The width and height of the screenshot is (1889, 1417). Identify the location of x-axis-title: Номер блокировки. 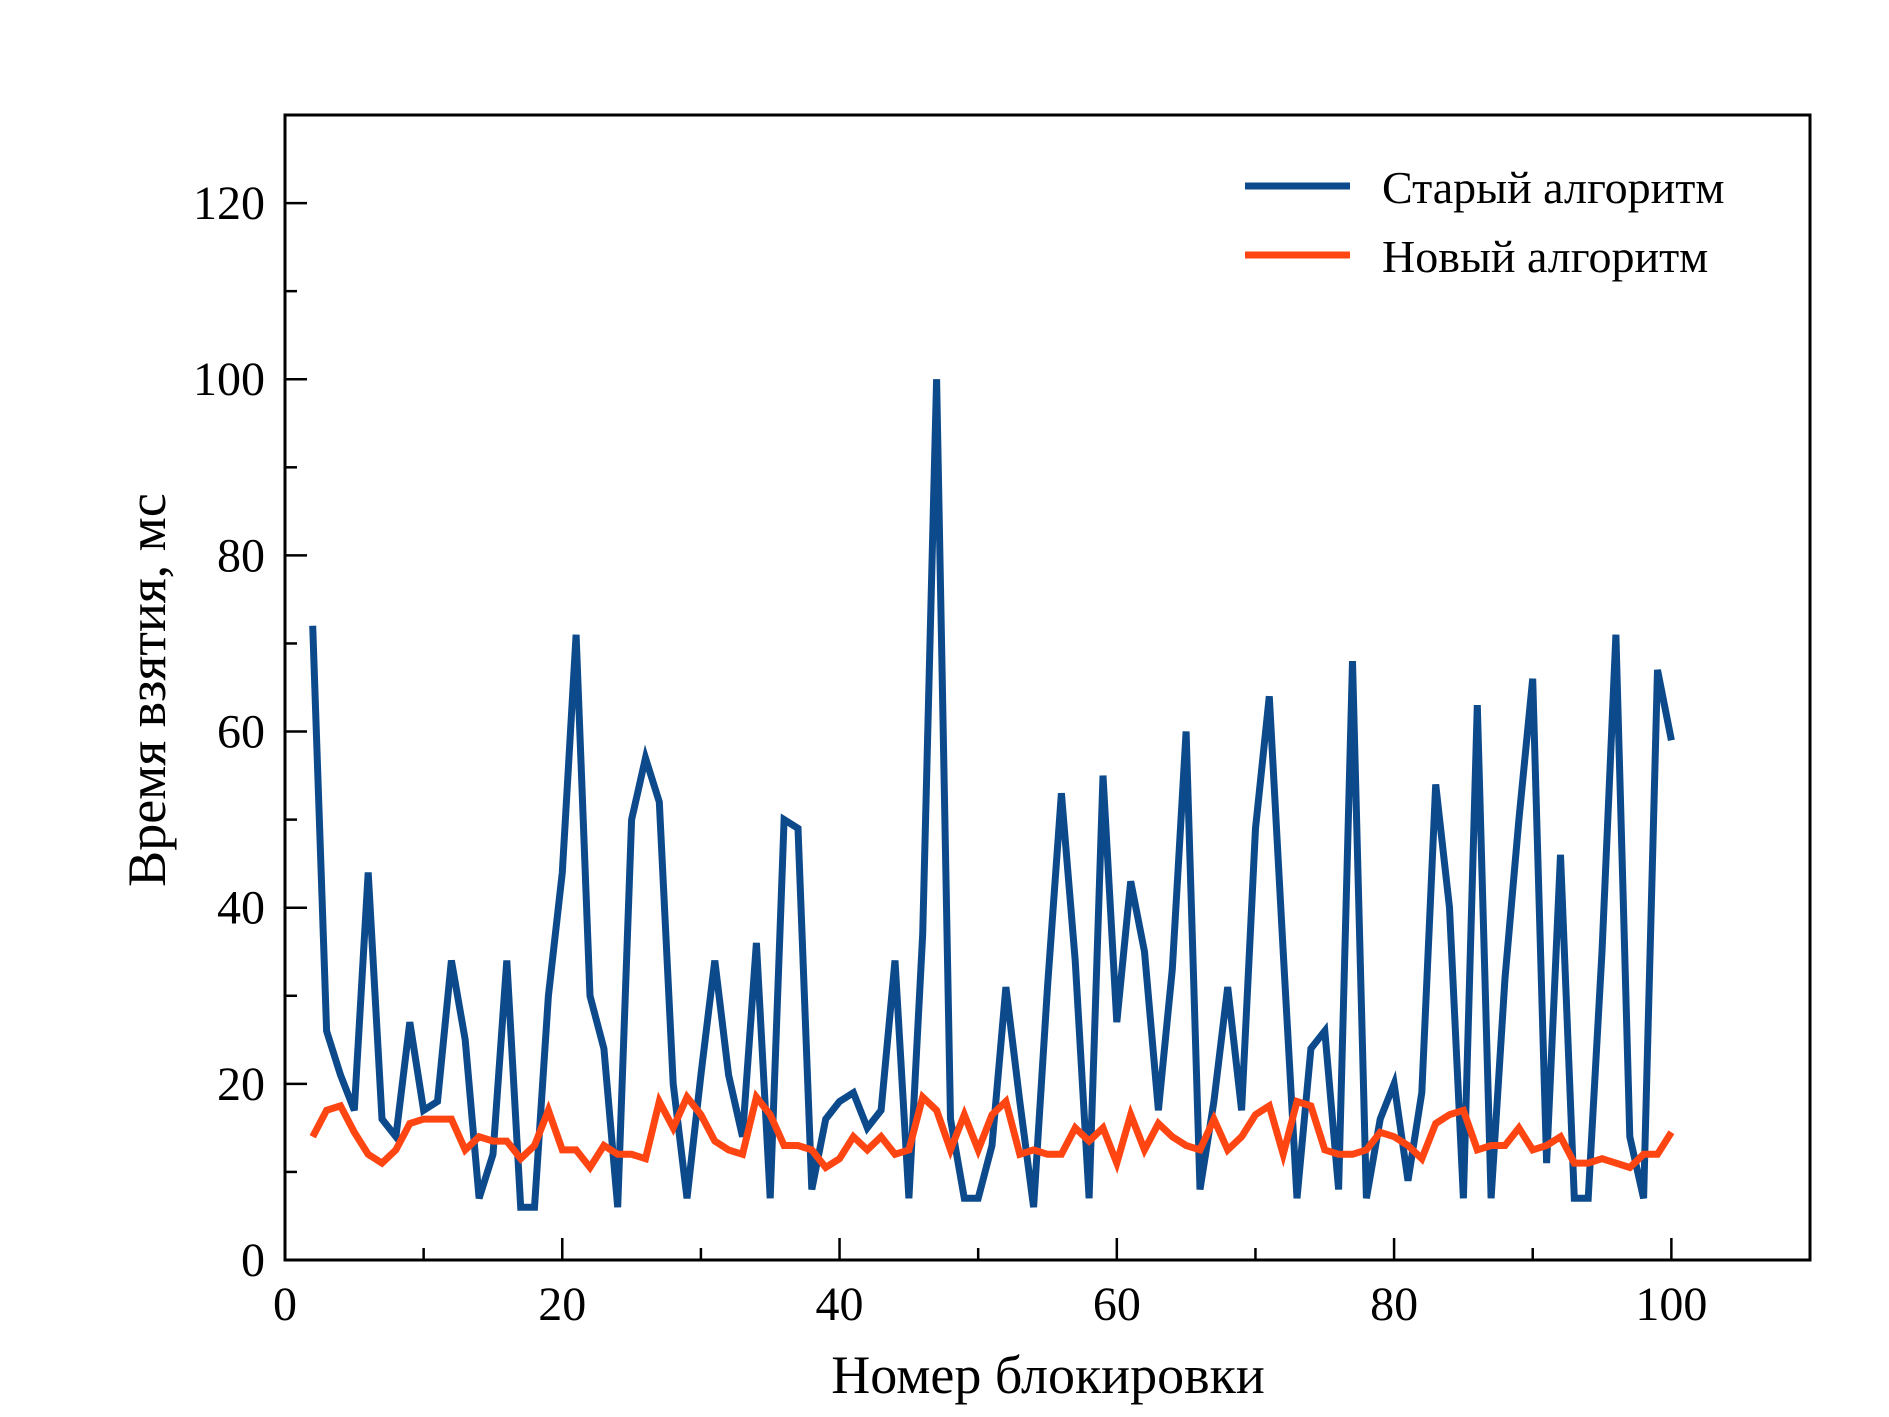
(1047, 1375).